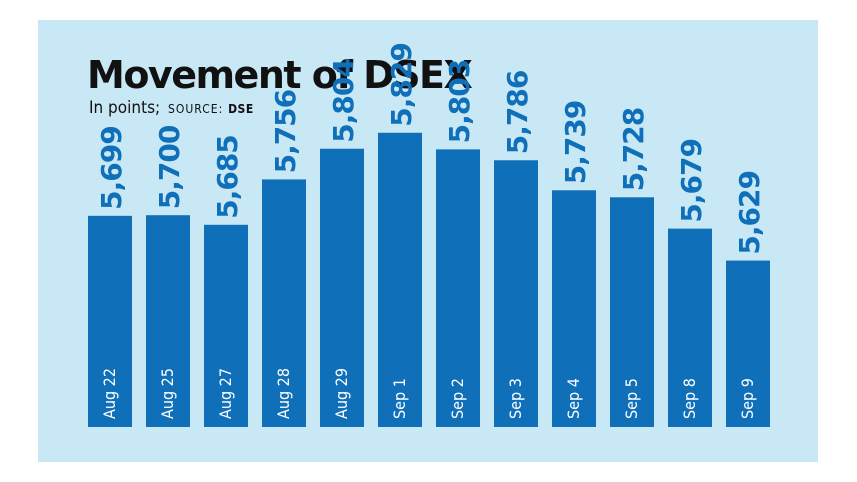  I want to click on category-label: Aug 28, so click(283, 393).